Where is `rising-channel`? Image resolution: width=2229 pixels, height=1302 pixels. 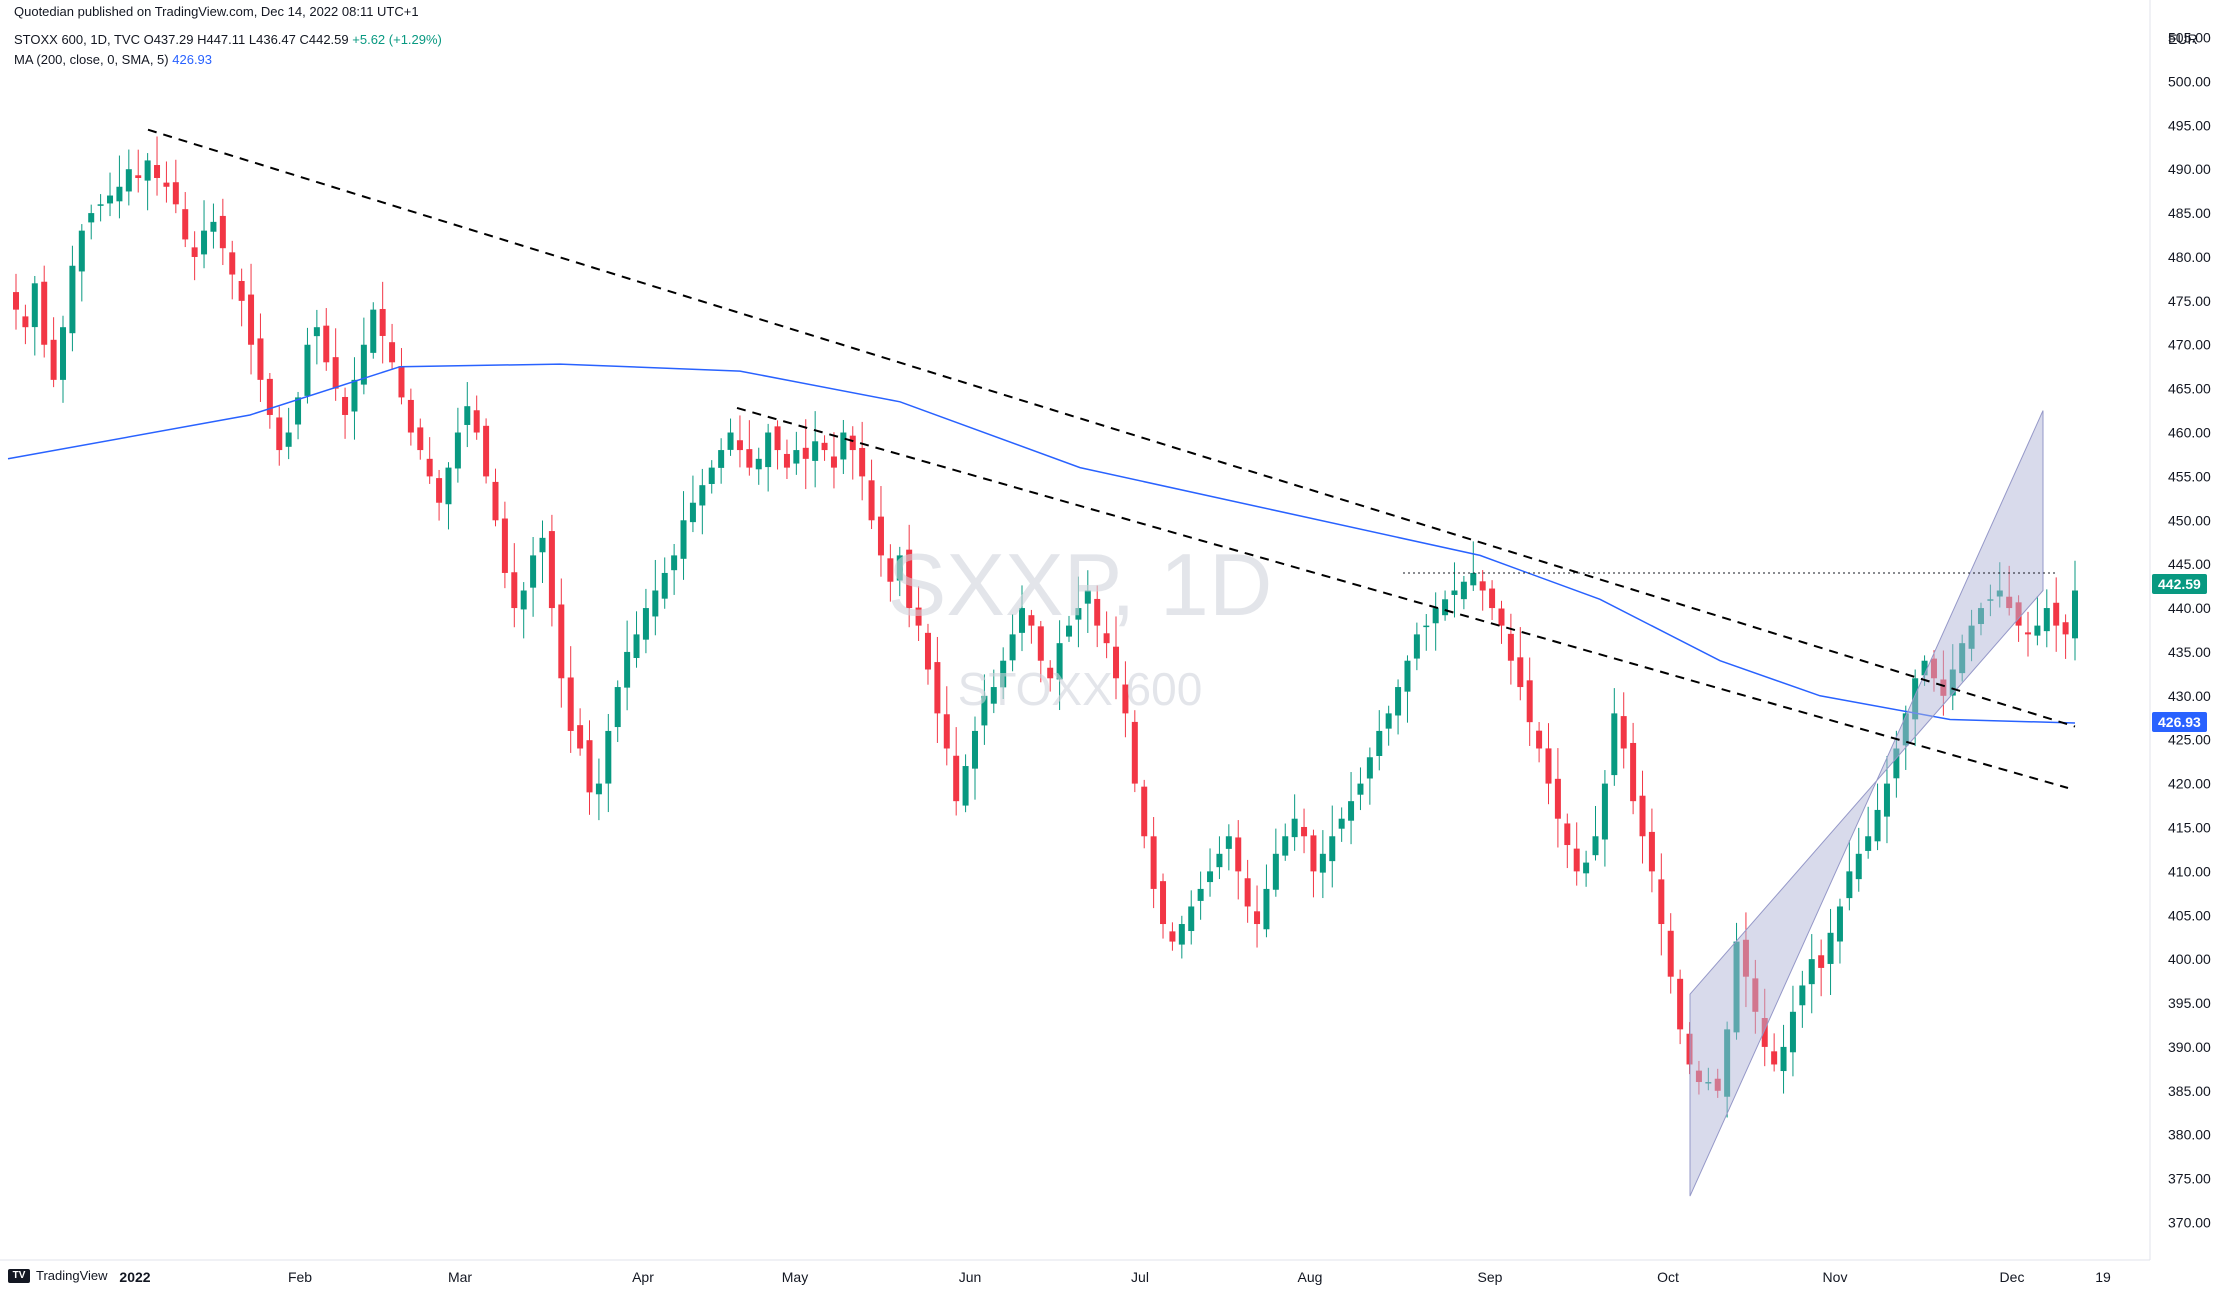 rising-channel is located at coordinates (1866, 803).